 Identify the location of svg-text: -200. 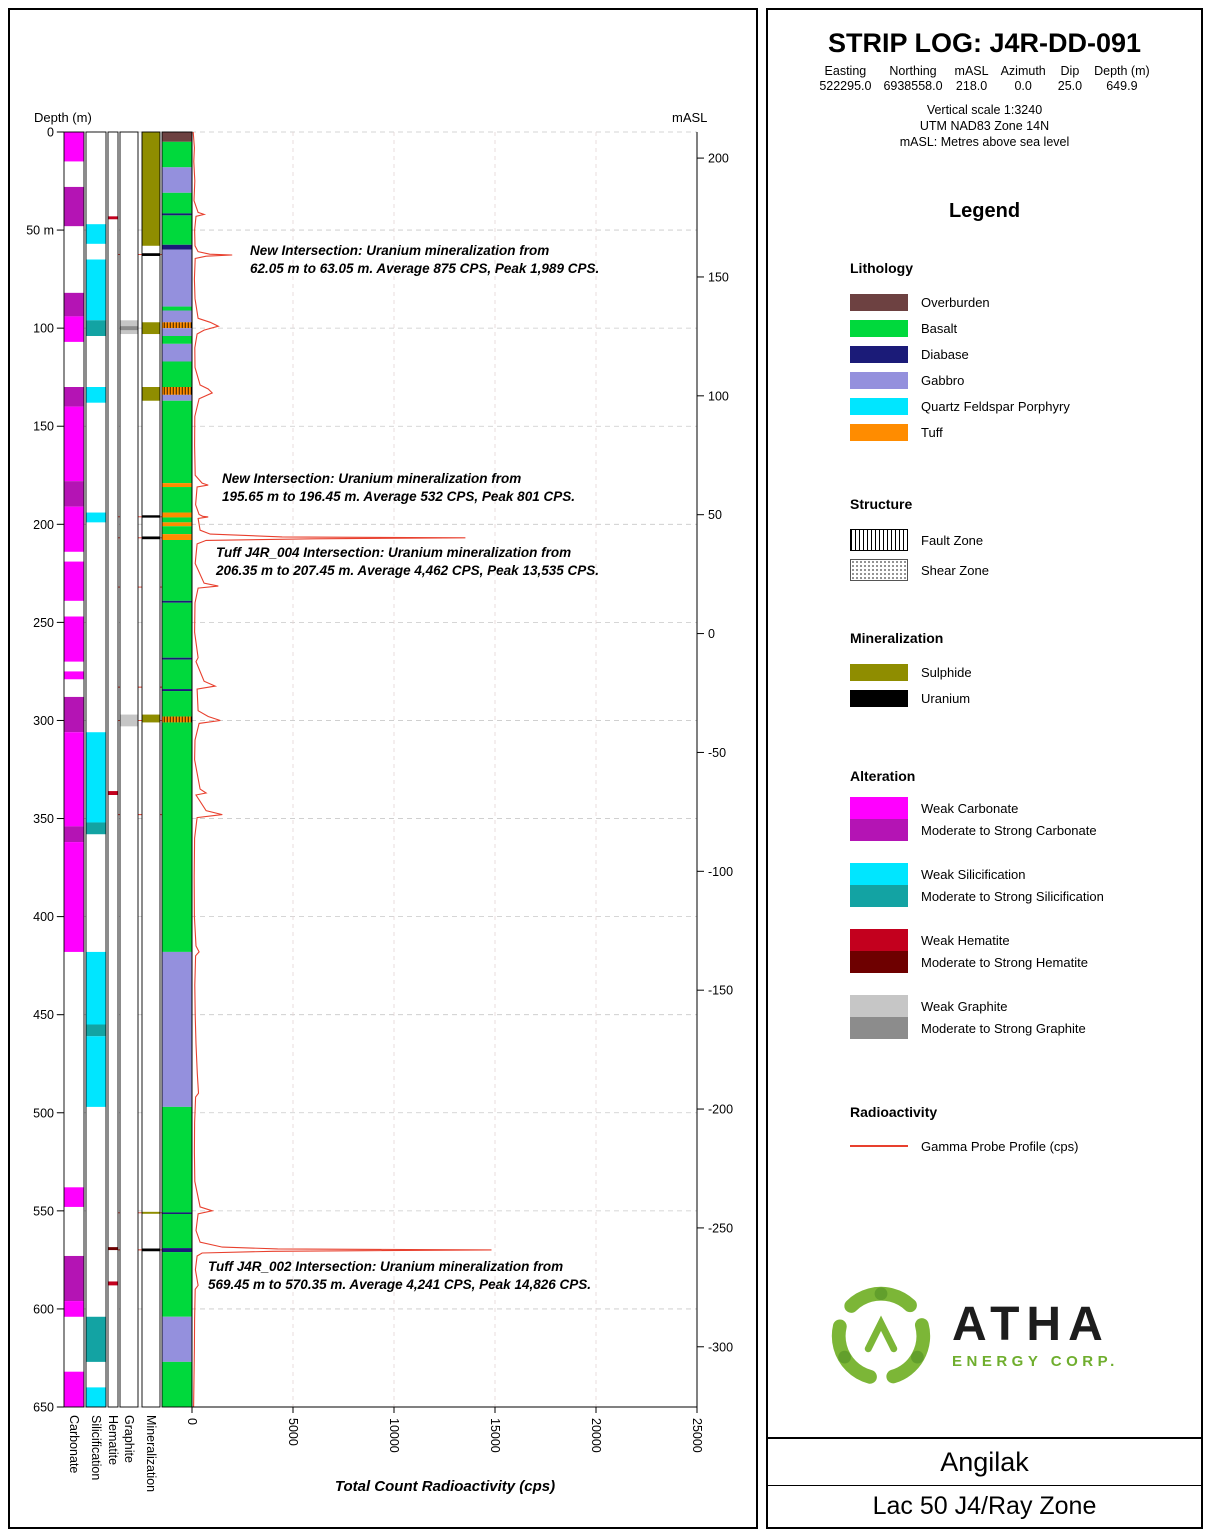
(720, 1110).